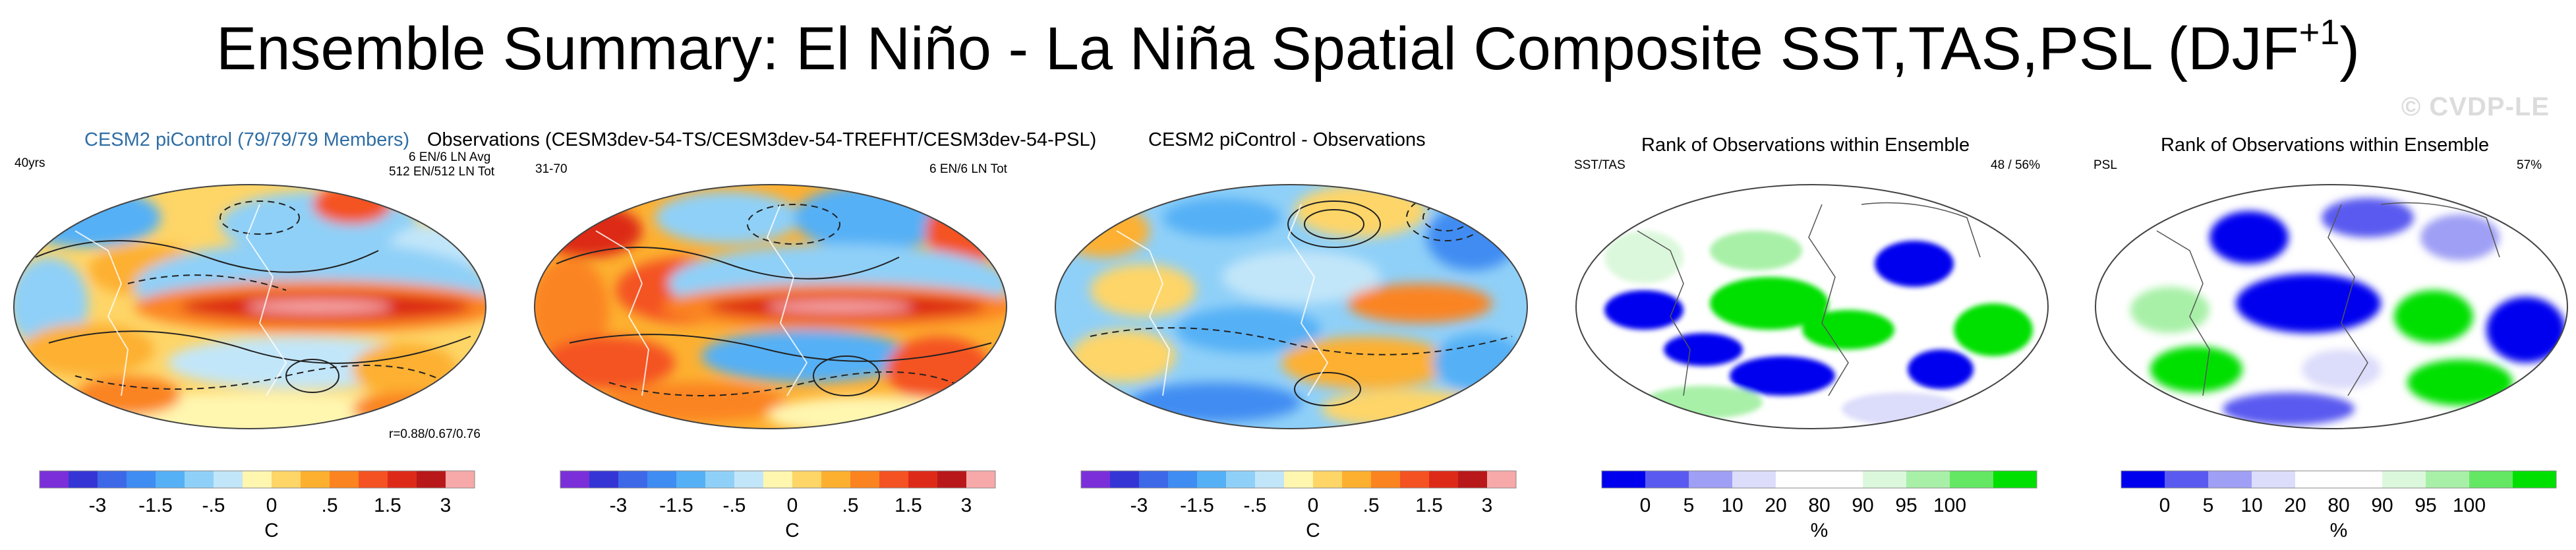 The image size is (2576, 550). What do you see at coordinates (450, 157) in the screenshot?
I see `panel-ensemble-avg: 6 EN/6 LN Avg` at bounding box center [450, 157].